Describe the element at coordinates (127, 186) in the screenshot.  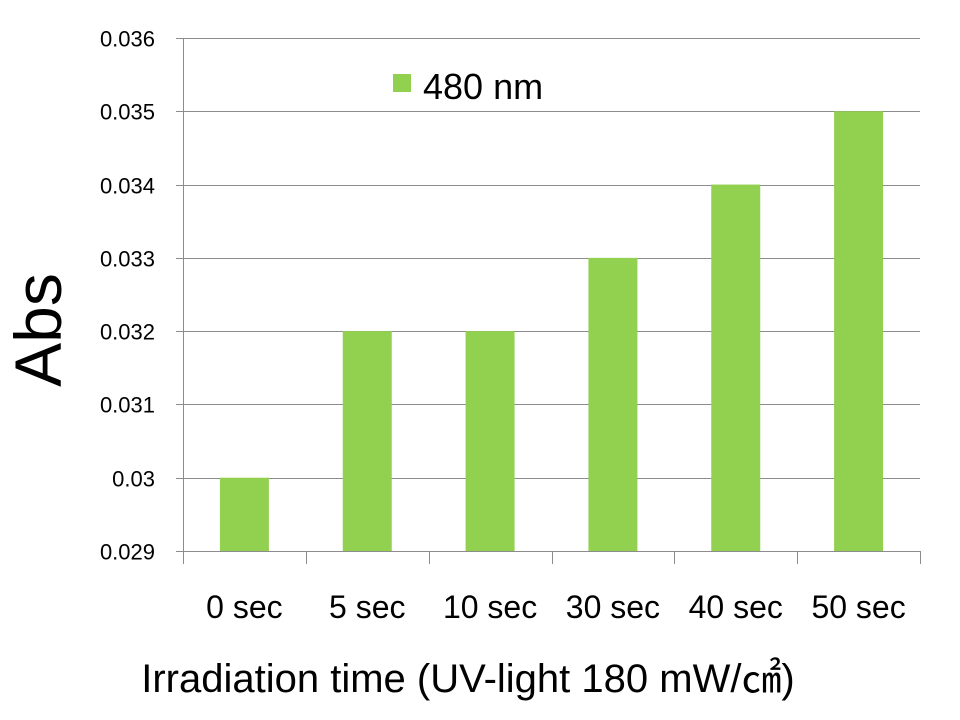
I see `y-tick-label: 0.034` at that location.